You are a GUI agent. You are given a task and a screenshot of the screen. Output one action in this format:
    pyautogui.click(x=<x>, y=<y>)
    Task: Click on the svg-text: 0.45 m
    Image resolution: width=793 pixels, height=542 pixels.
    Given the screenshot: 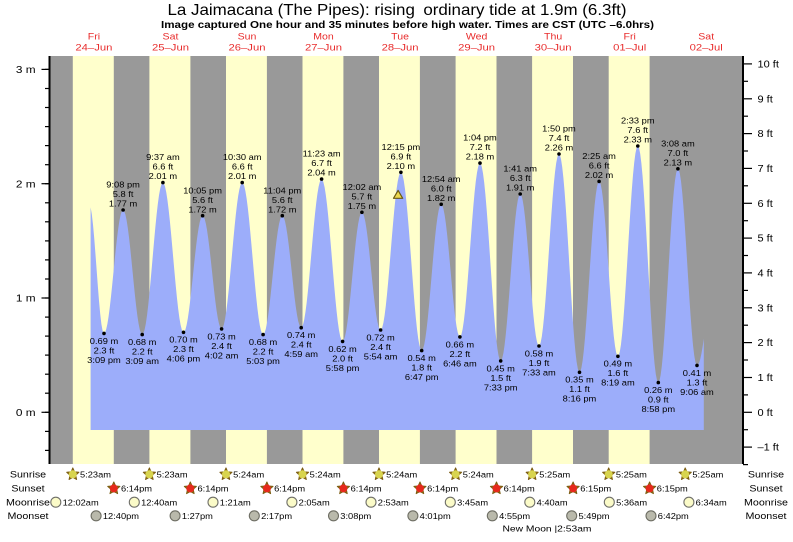 What is the action you would take?
    pyautogui.click(x=501, y=368)
    